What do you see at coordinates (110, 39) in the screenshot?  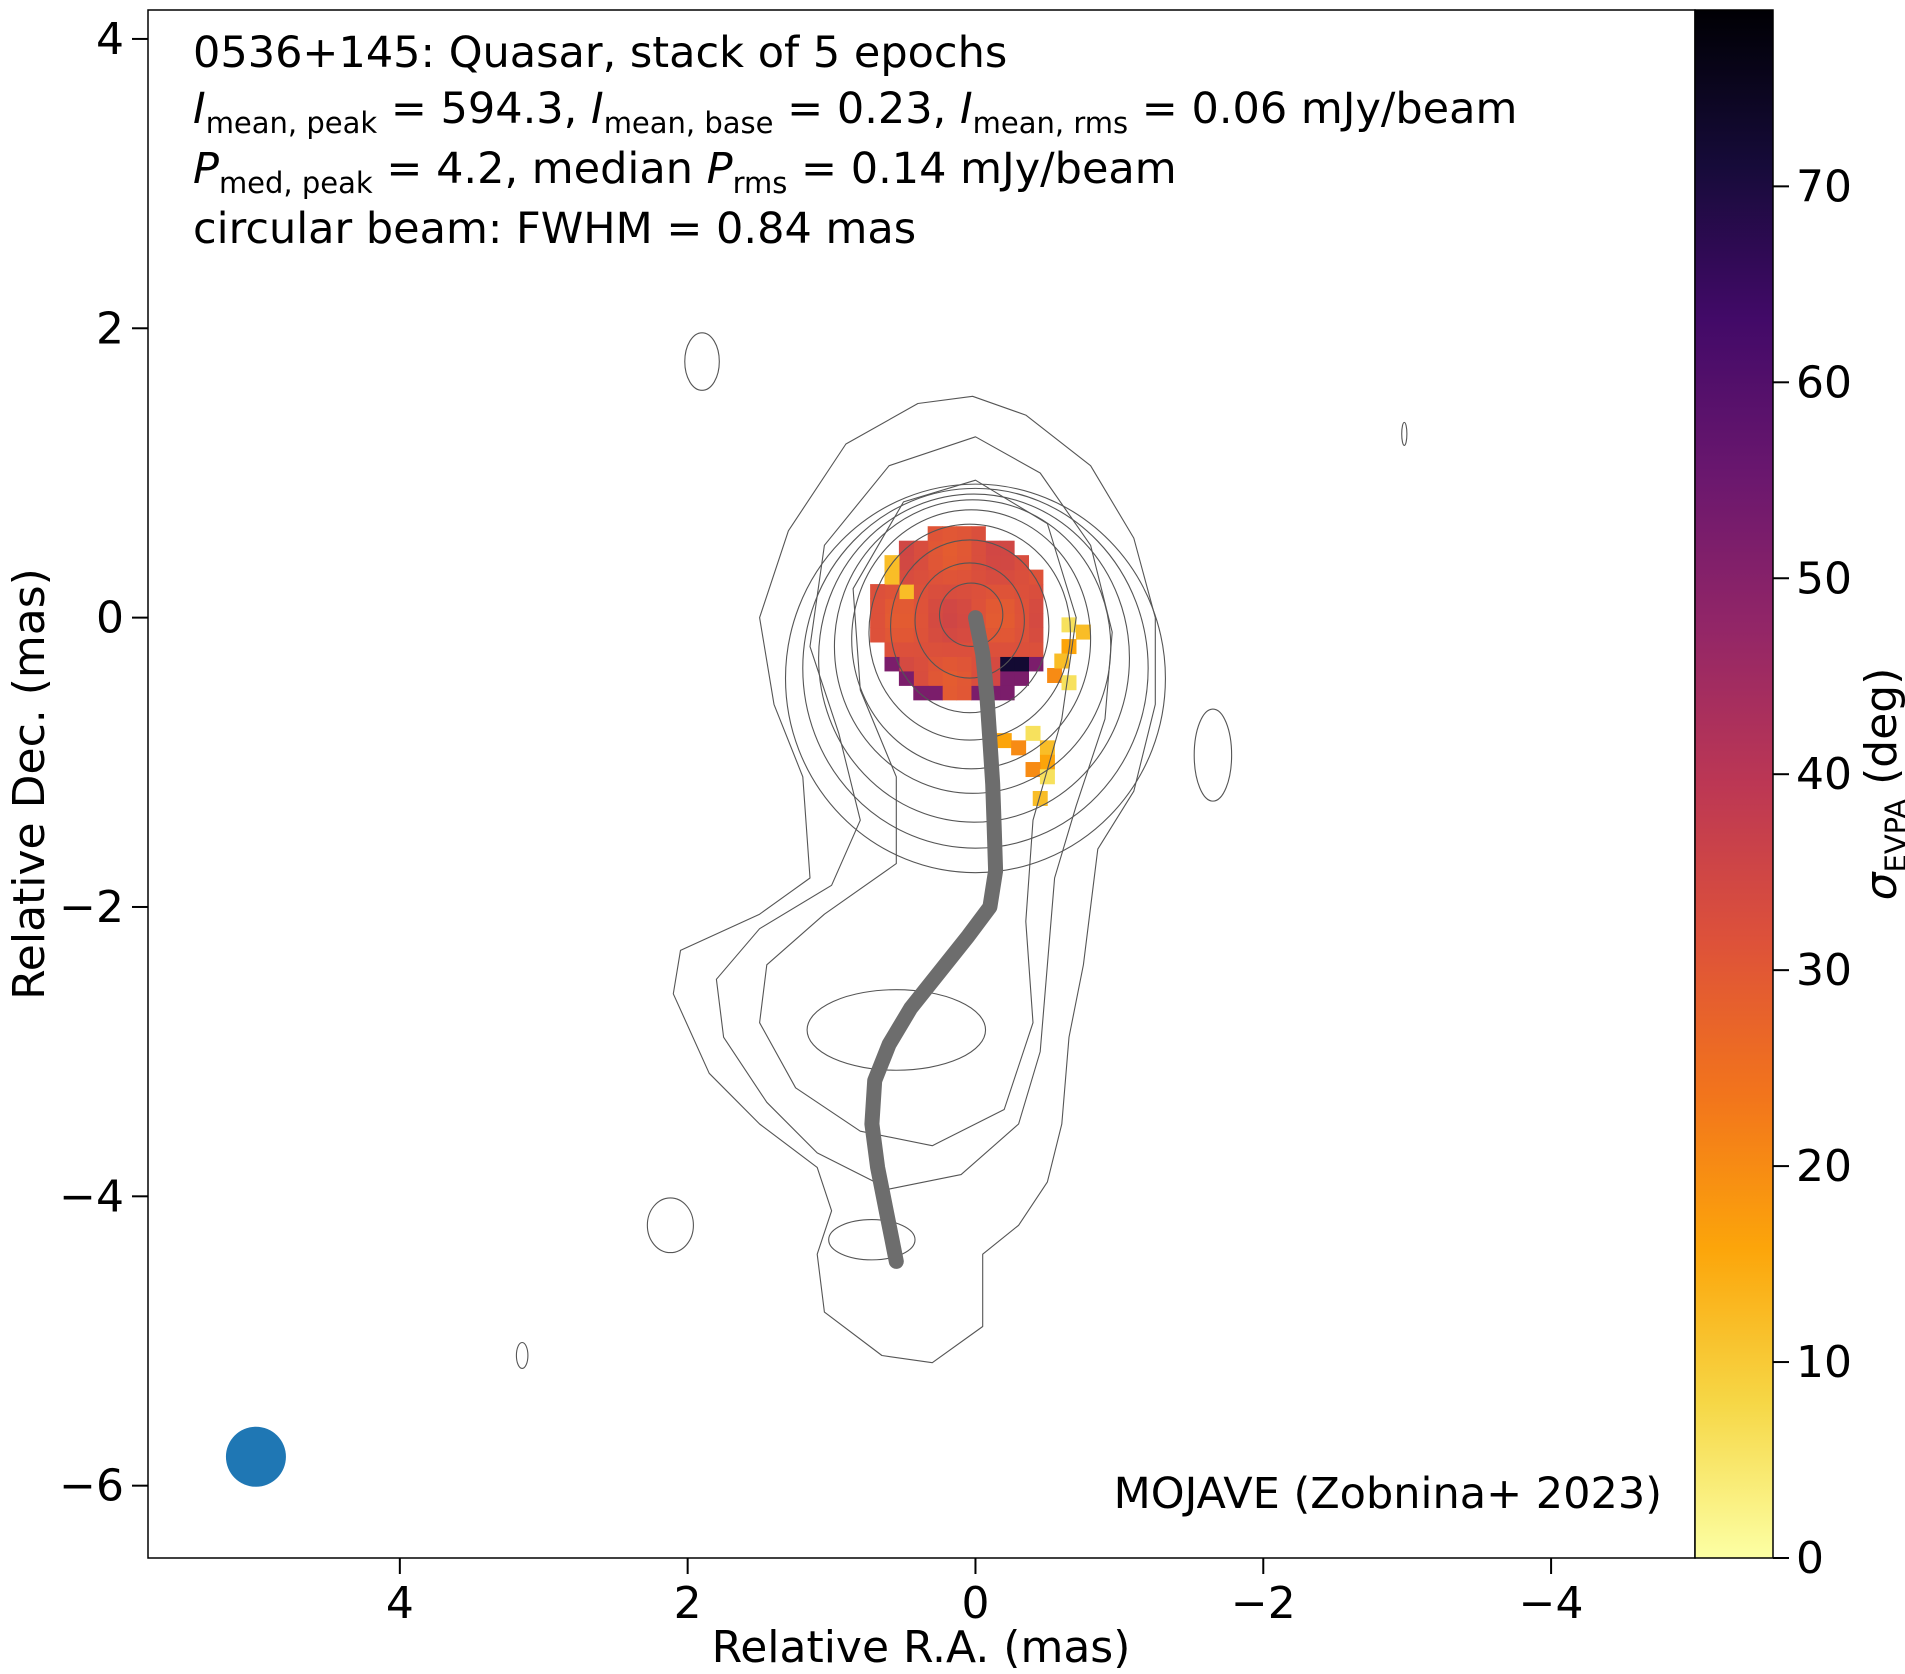 I see `y-tick-label: 4` at bounding box center [110, 39].